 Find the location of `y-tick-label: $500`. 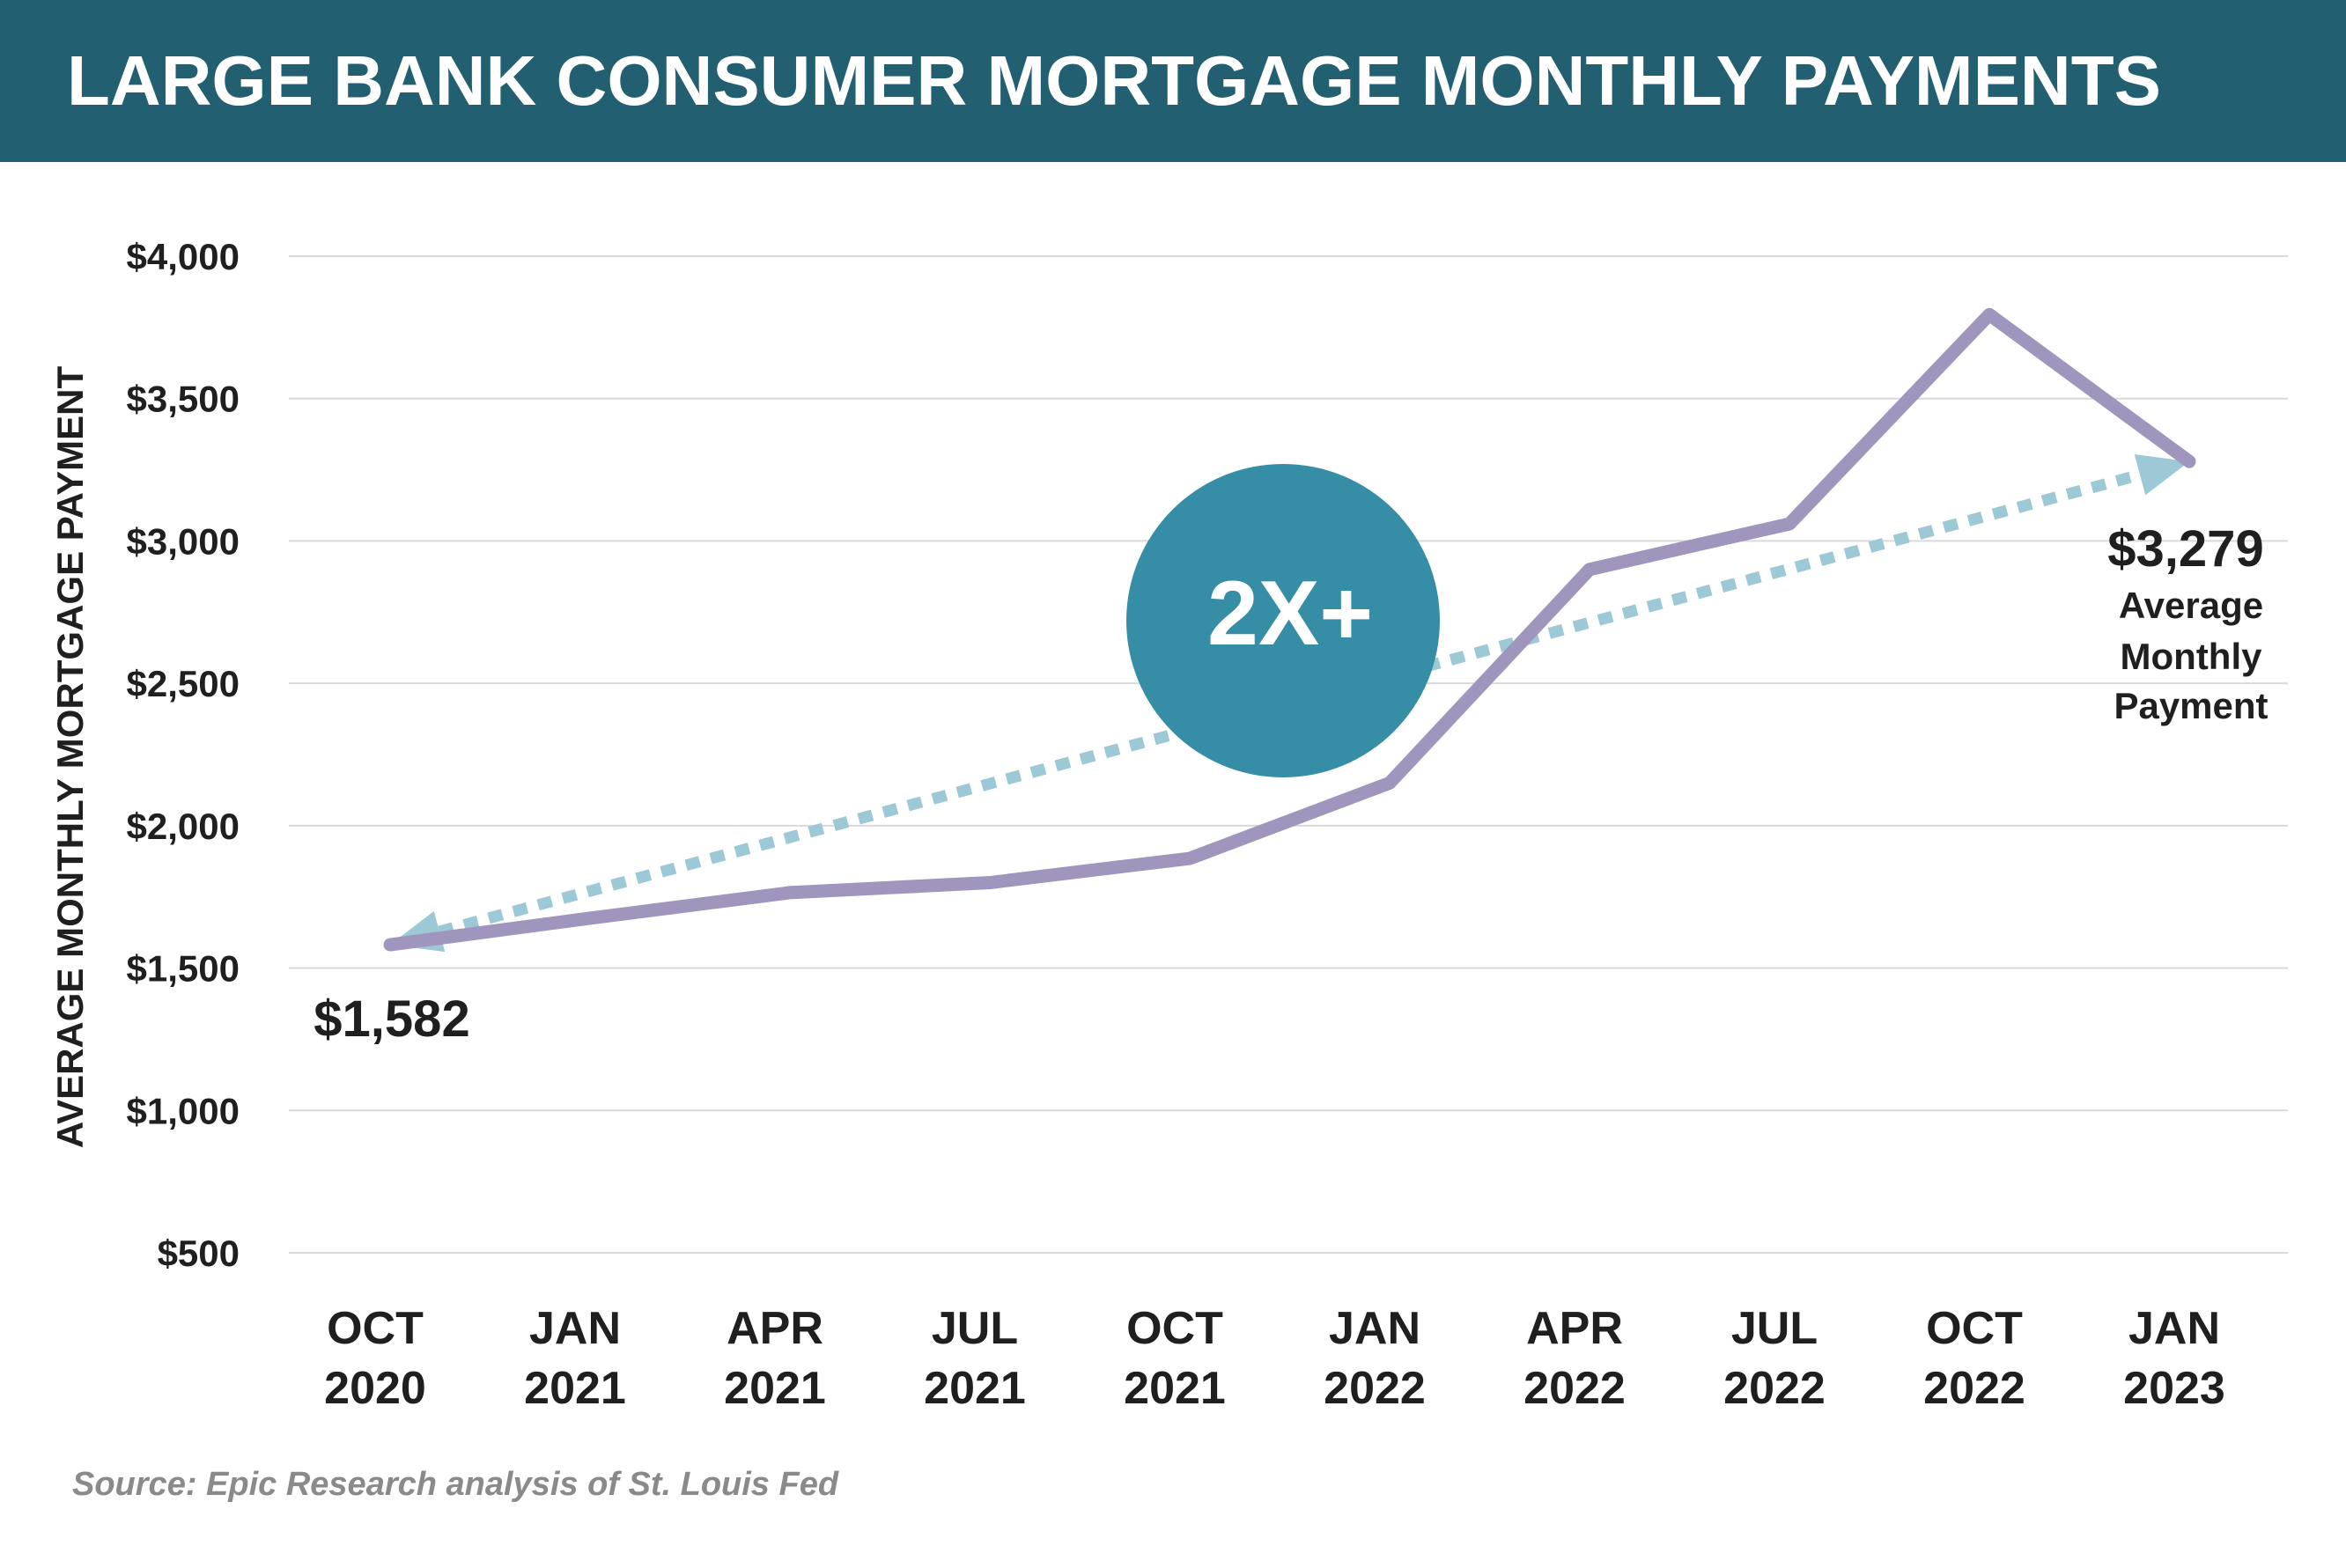

y-tick-label: $500 is located at coordinates (199, 1253).